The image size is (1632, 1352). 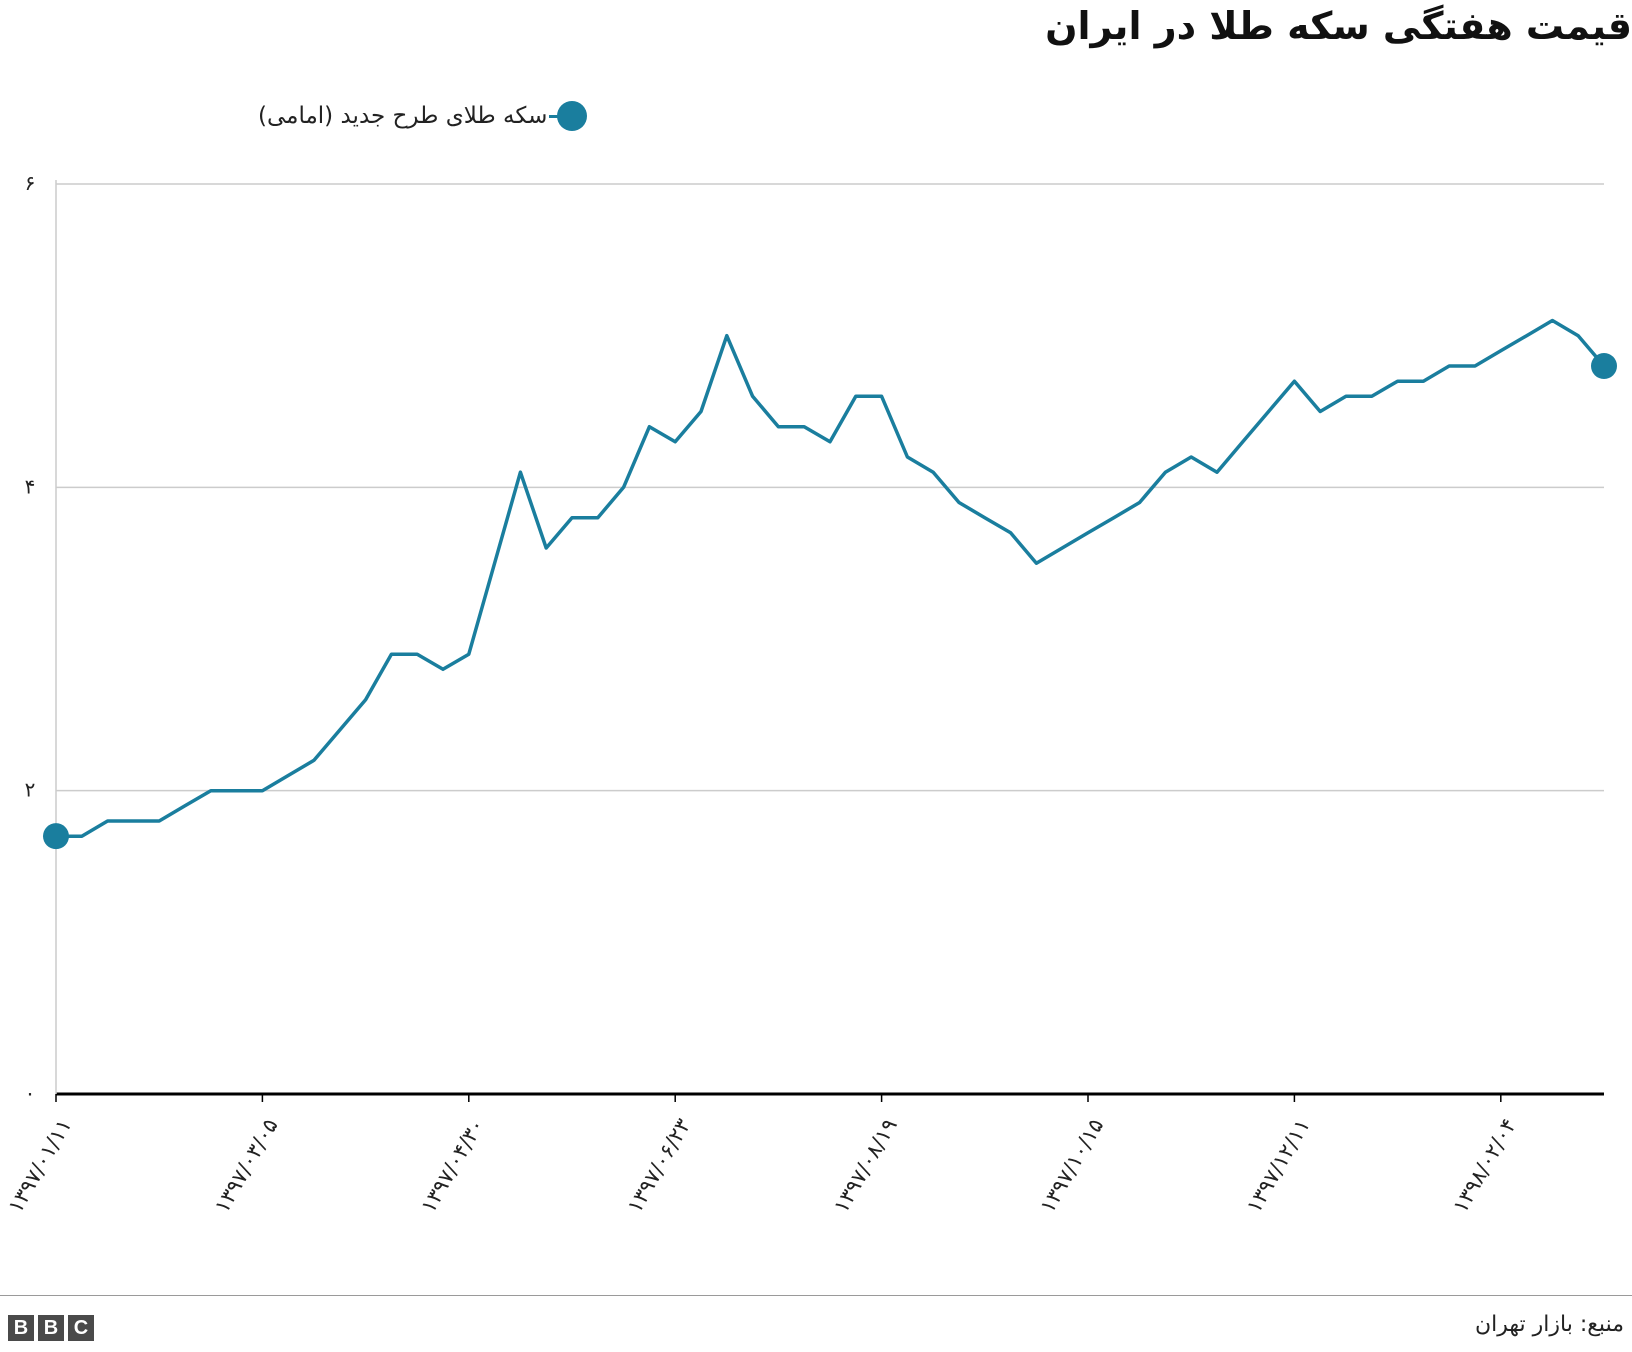 I want to click on bbc-logo: B B C, so click(x=51, y=1328).